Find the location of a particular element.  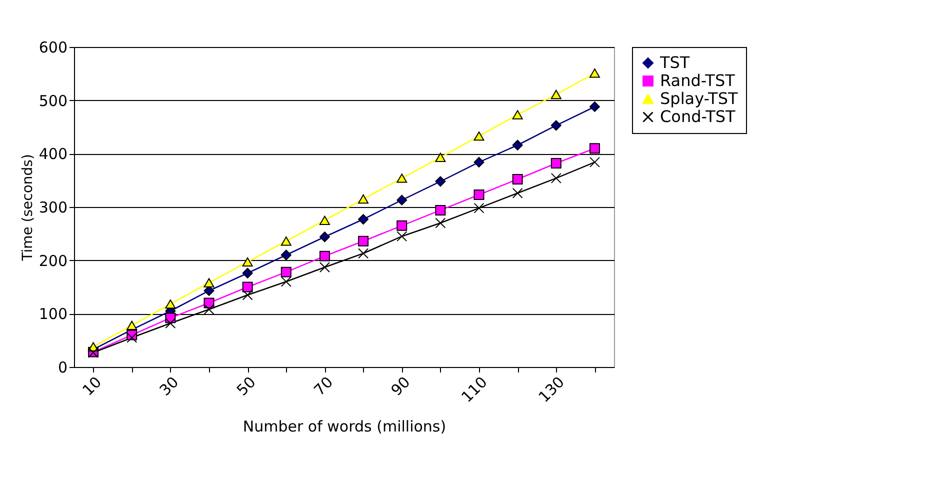

x-tick-label: 70 is located at coordinates (323, 386).